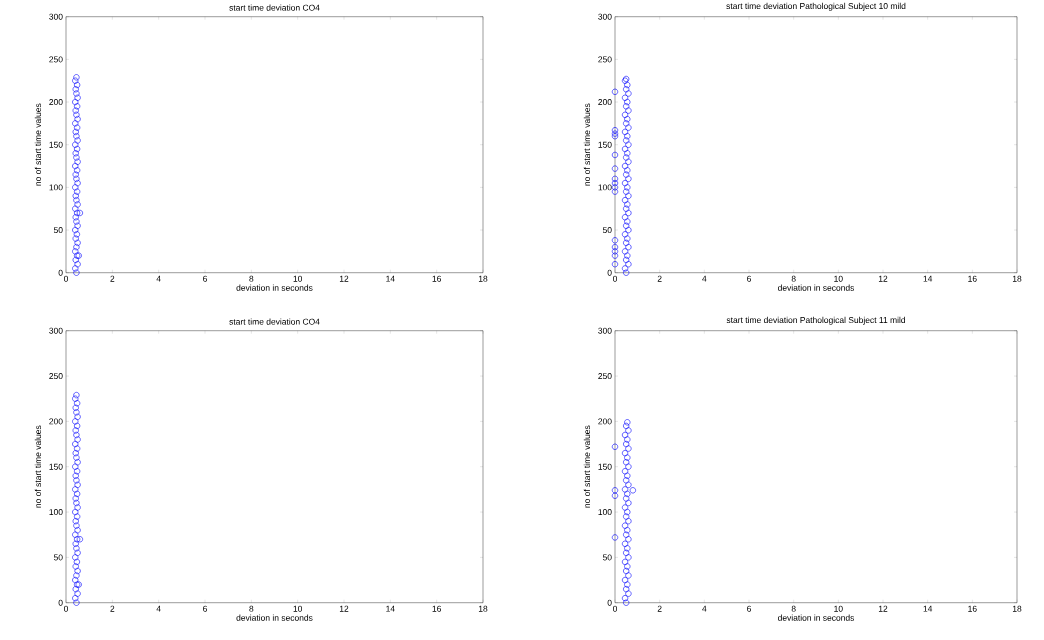 This screenshot has width=1044, height=640. What do you see at coordinates (158, 608) in the screenshot?
I see `x-tick-label: 4` at bounding box center [158, 608].